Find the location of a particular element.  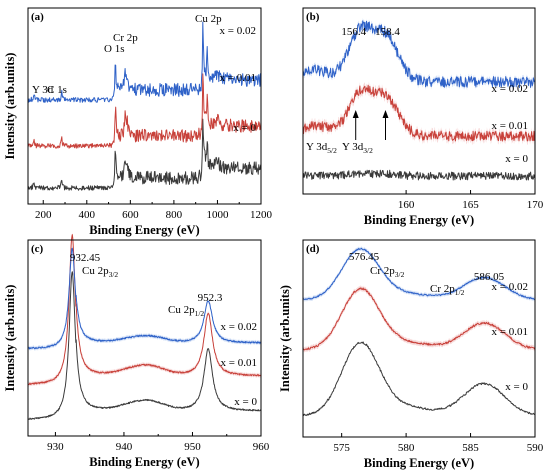

panel-label: (c) is located at coordinates (37, 249).